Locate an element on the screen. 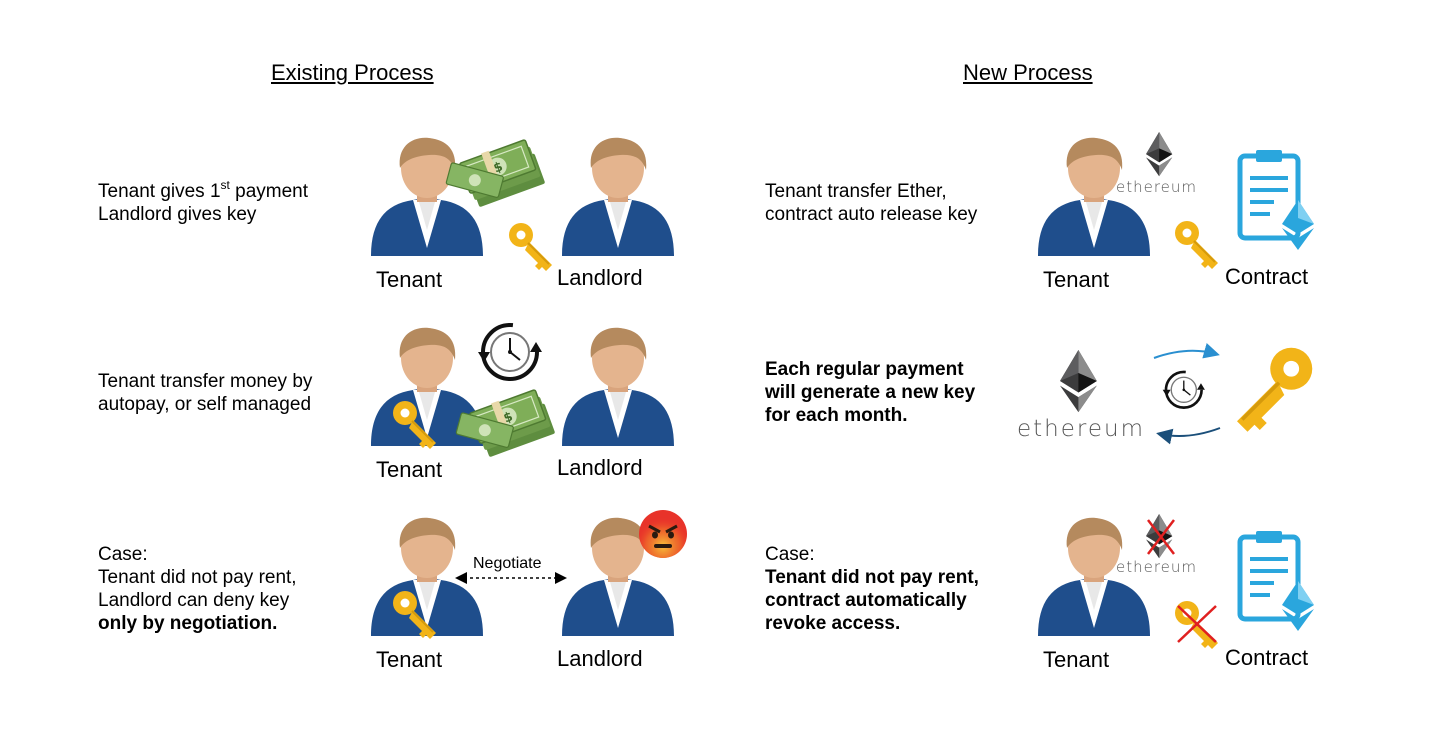 The image size is (1440, 744). new-row2-line3: for each month. is located at coordinates (836, 415).